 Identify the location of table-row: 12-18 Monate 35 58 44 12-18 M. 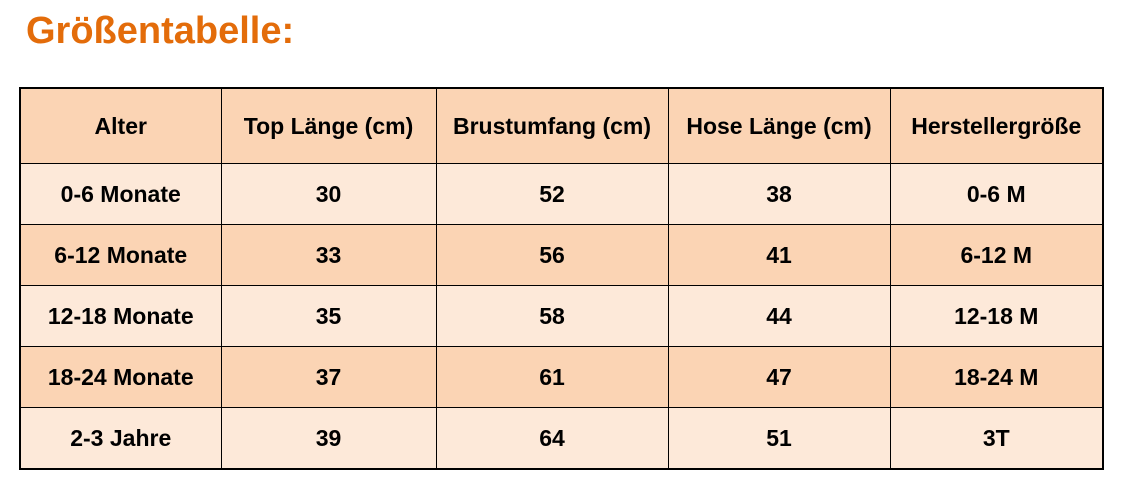
(561, 316).